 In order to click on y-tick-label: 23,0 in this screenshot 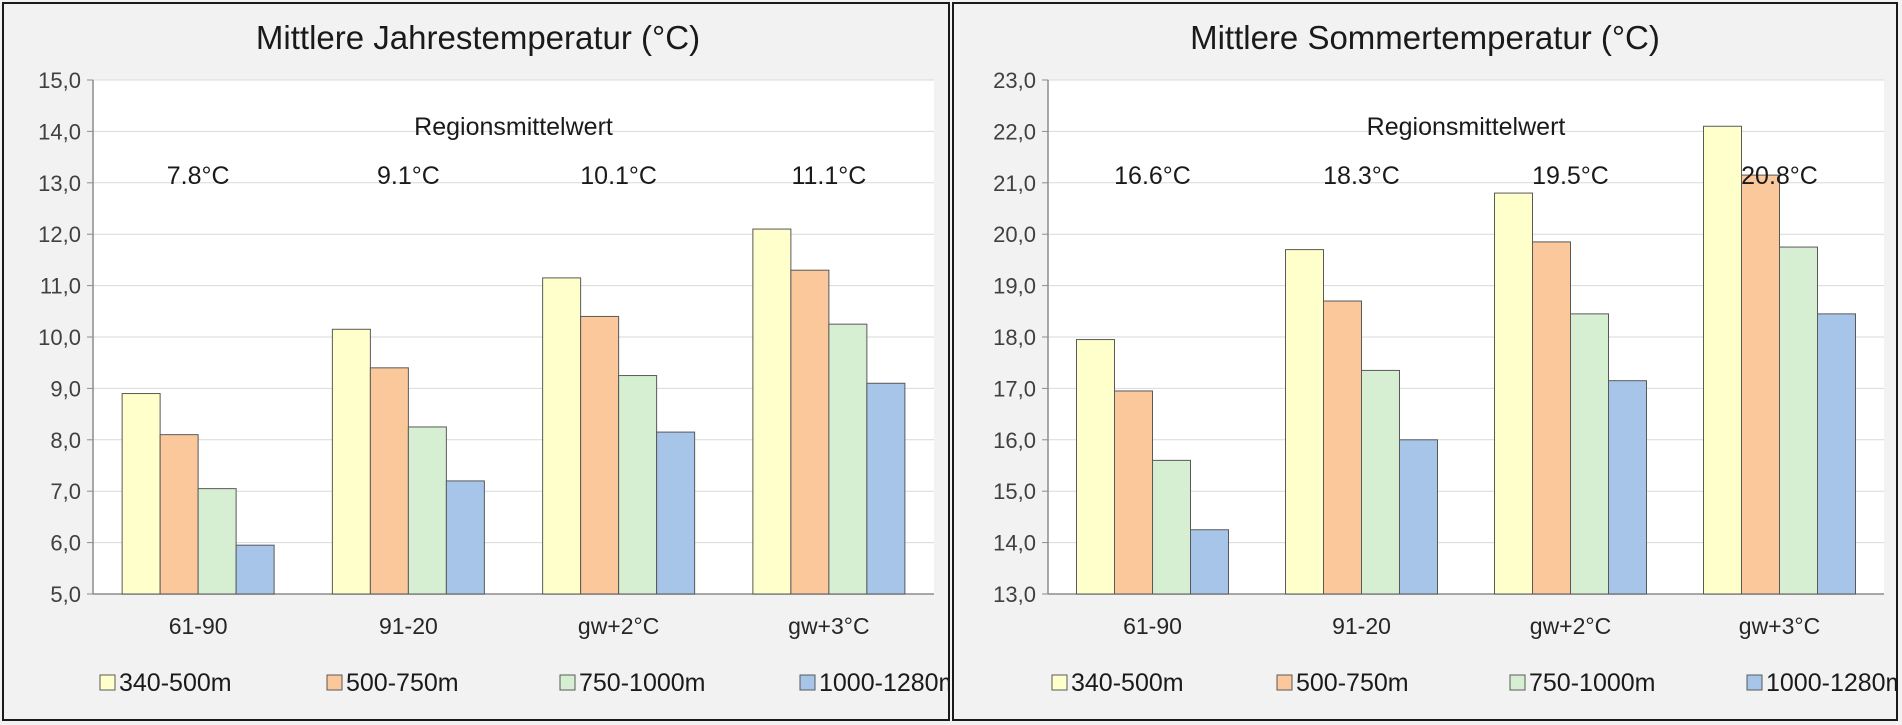, I will do `click(1014, 80)`.